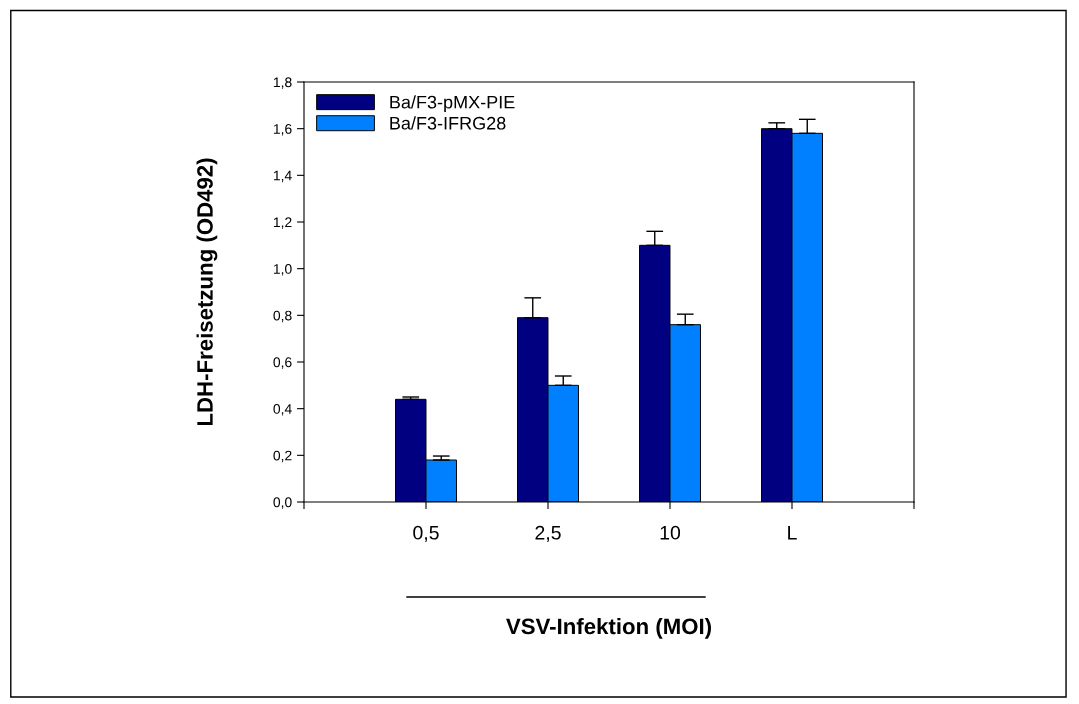  What do you see at coordinates (282, 270) in the screenshot?
I see `y-tick-label: 1,0` at bounding box center [282, 270].